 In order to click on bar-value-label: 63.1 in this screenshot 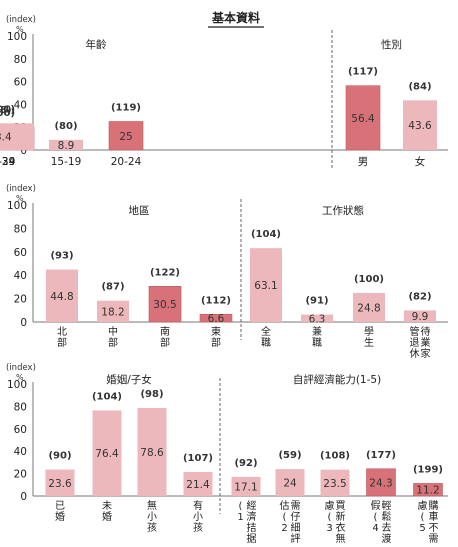, I will do `click(265, 286)`.